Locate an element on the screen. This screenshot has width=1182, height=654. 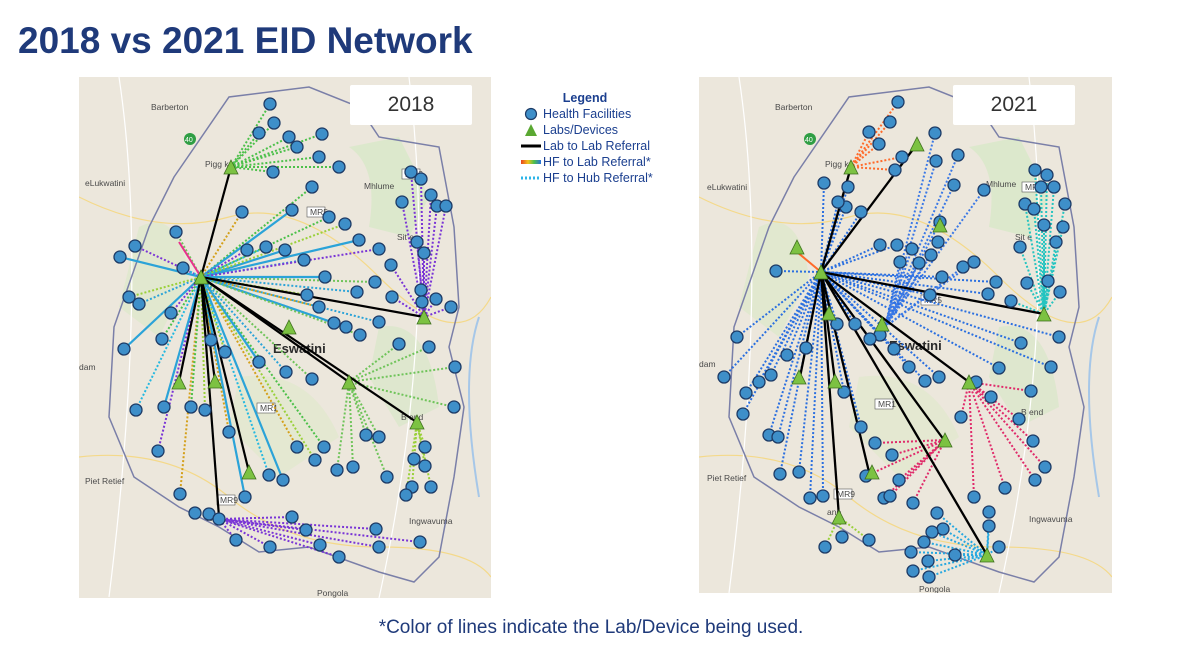
place-piggs-peak: Pigg k is located at coordinates (217, 164).